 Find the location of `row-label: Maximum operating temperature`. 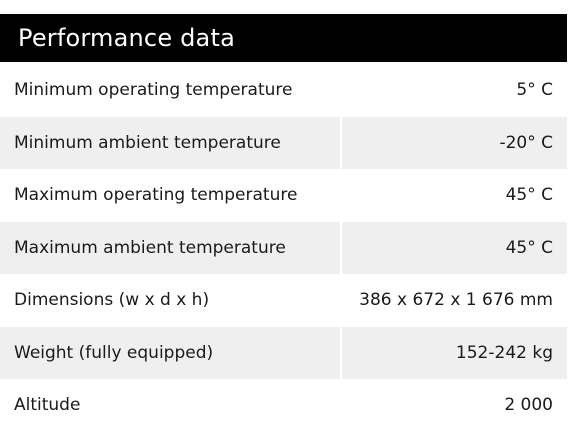

row-label: Maximum operating temperature is located at coordinates (156, 195).